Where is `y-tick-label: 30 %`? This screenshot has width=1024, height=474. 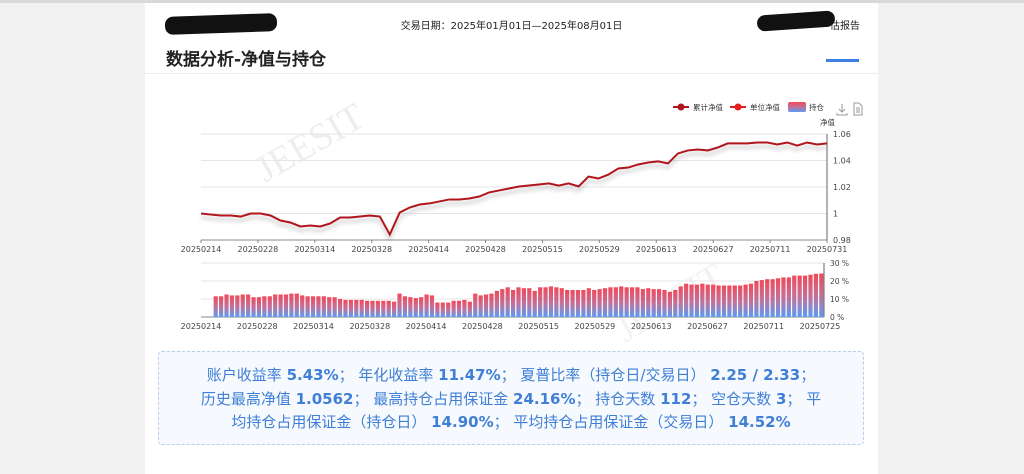
y-tick-label: 30 % is located at coordinates (839, 263).